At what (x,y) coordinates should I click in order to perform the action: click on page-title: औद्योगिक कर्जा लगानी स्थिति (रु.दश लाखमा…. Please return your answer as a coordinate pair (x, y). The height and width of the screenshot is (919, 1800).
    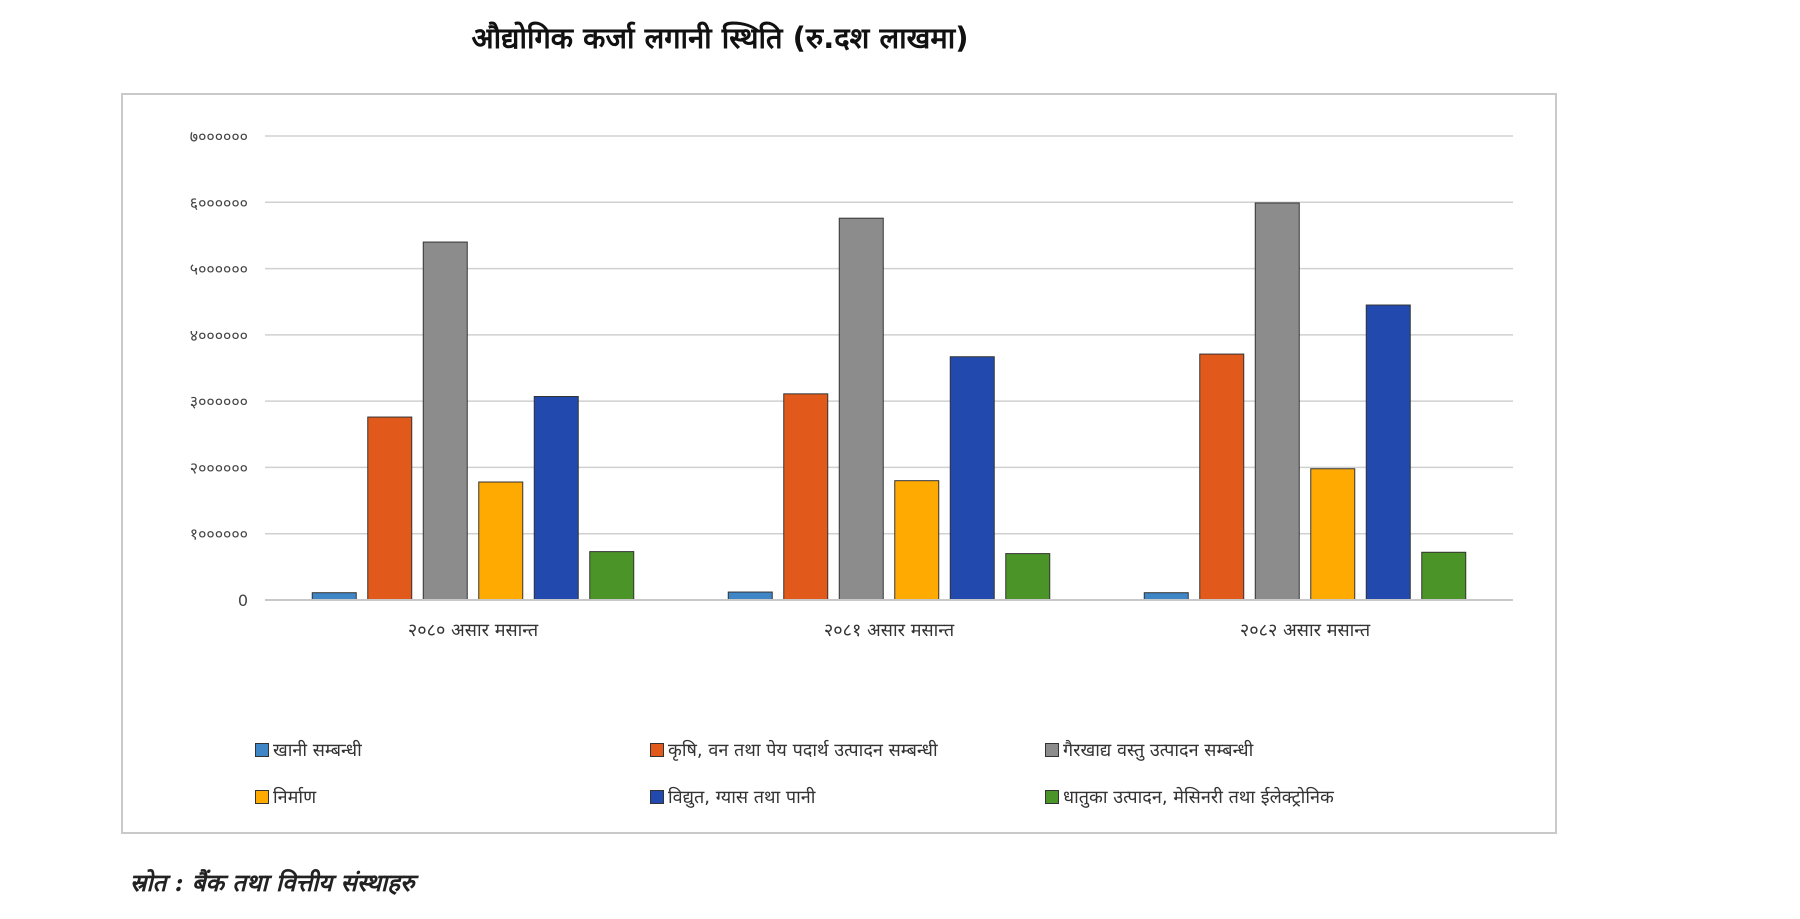
    Looking at the image, I should click on (720, 38).